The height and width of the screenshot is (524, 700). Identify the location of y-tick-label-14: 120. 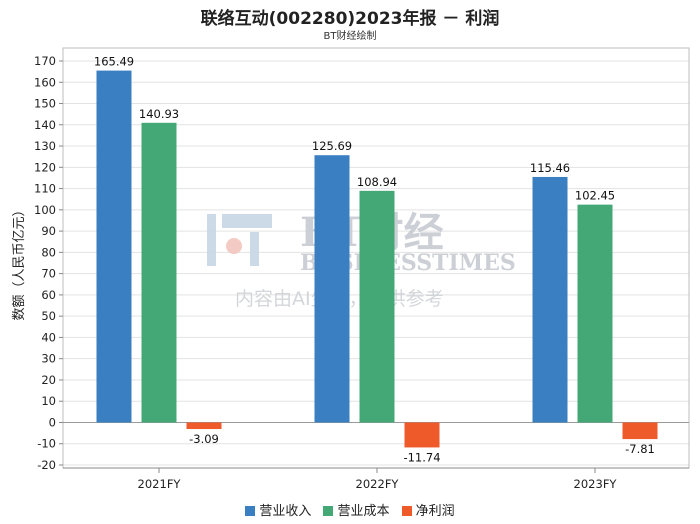
(45, 167).